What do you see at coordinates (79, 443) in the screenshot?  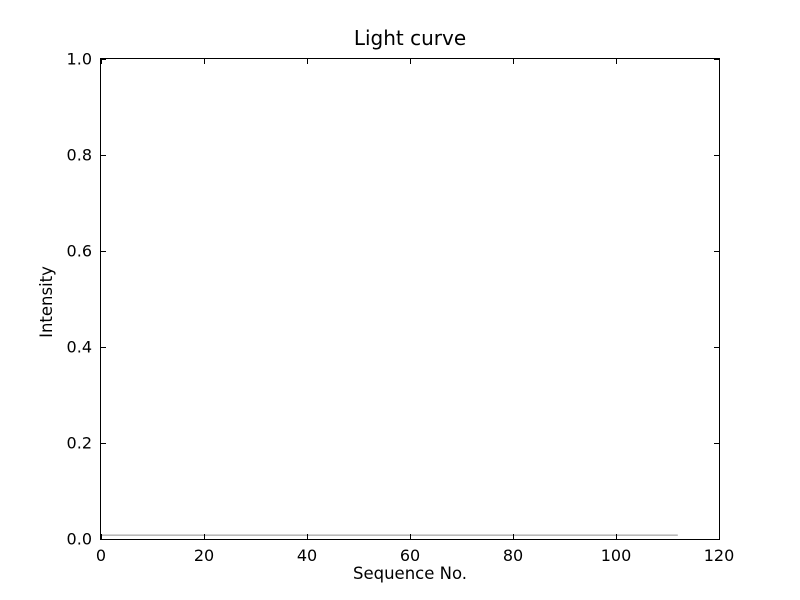 I see `y-tick-label: 0.2` at bounding box center [79, 443].